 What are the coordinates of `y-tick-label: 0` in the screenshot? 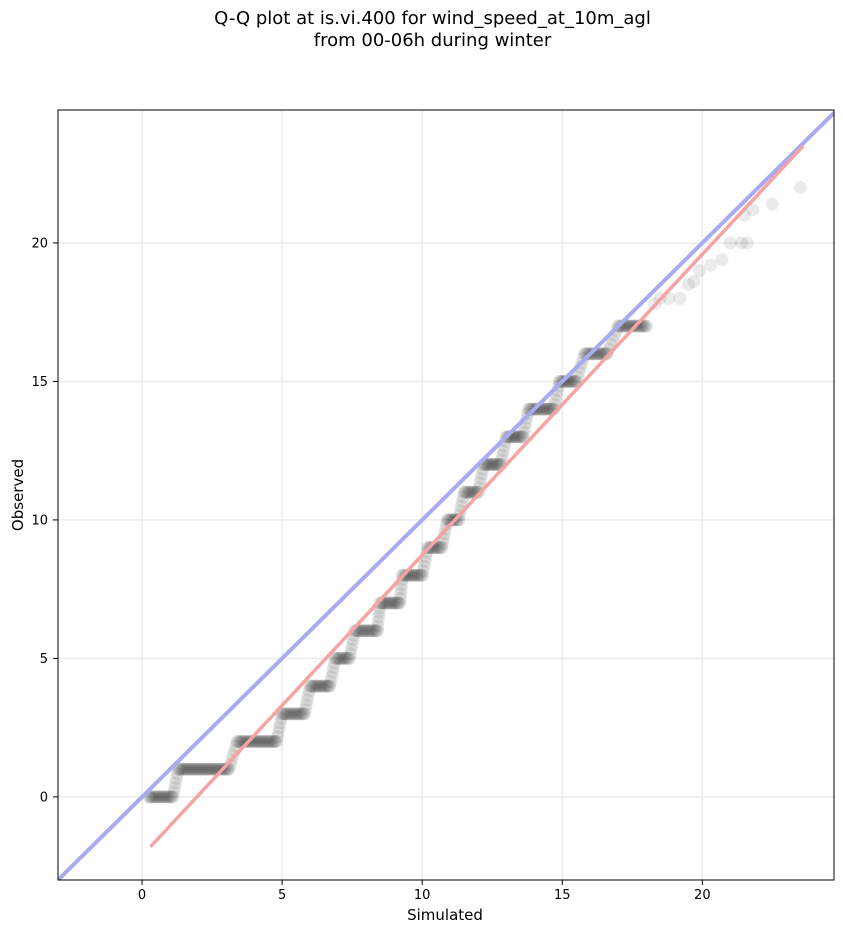 It's located at (44, 797).